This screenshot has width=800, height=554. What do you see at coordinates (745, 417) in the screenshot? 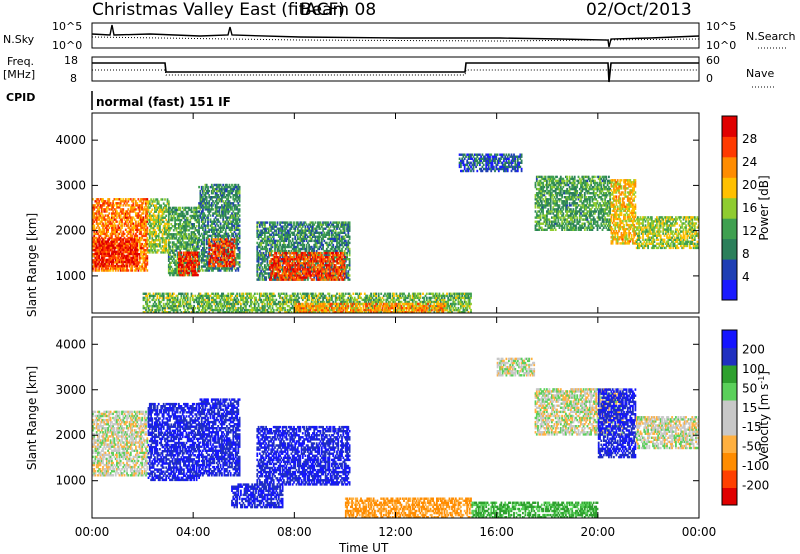
I see `velocity-colorbar: -200 -100 -50 -15 15 50 100 200` at bounding box center [745, 417].